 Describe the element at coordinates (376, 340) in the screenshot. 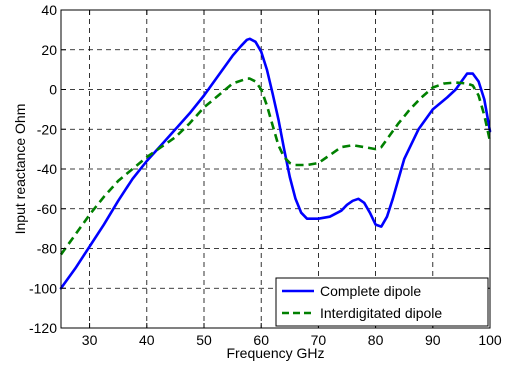

I see `x-tick-label: 80` at that location.